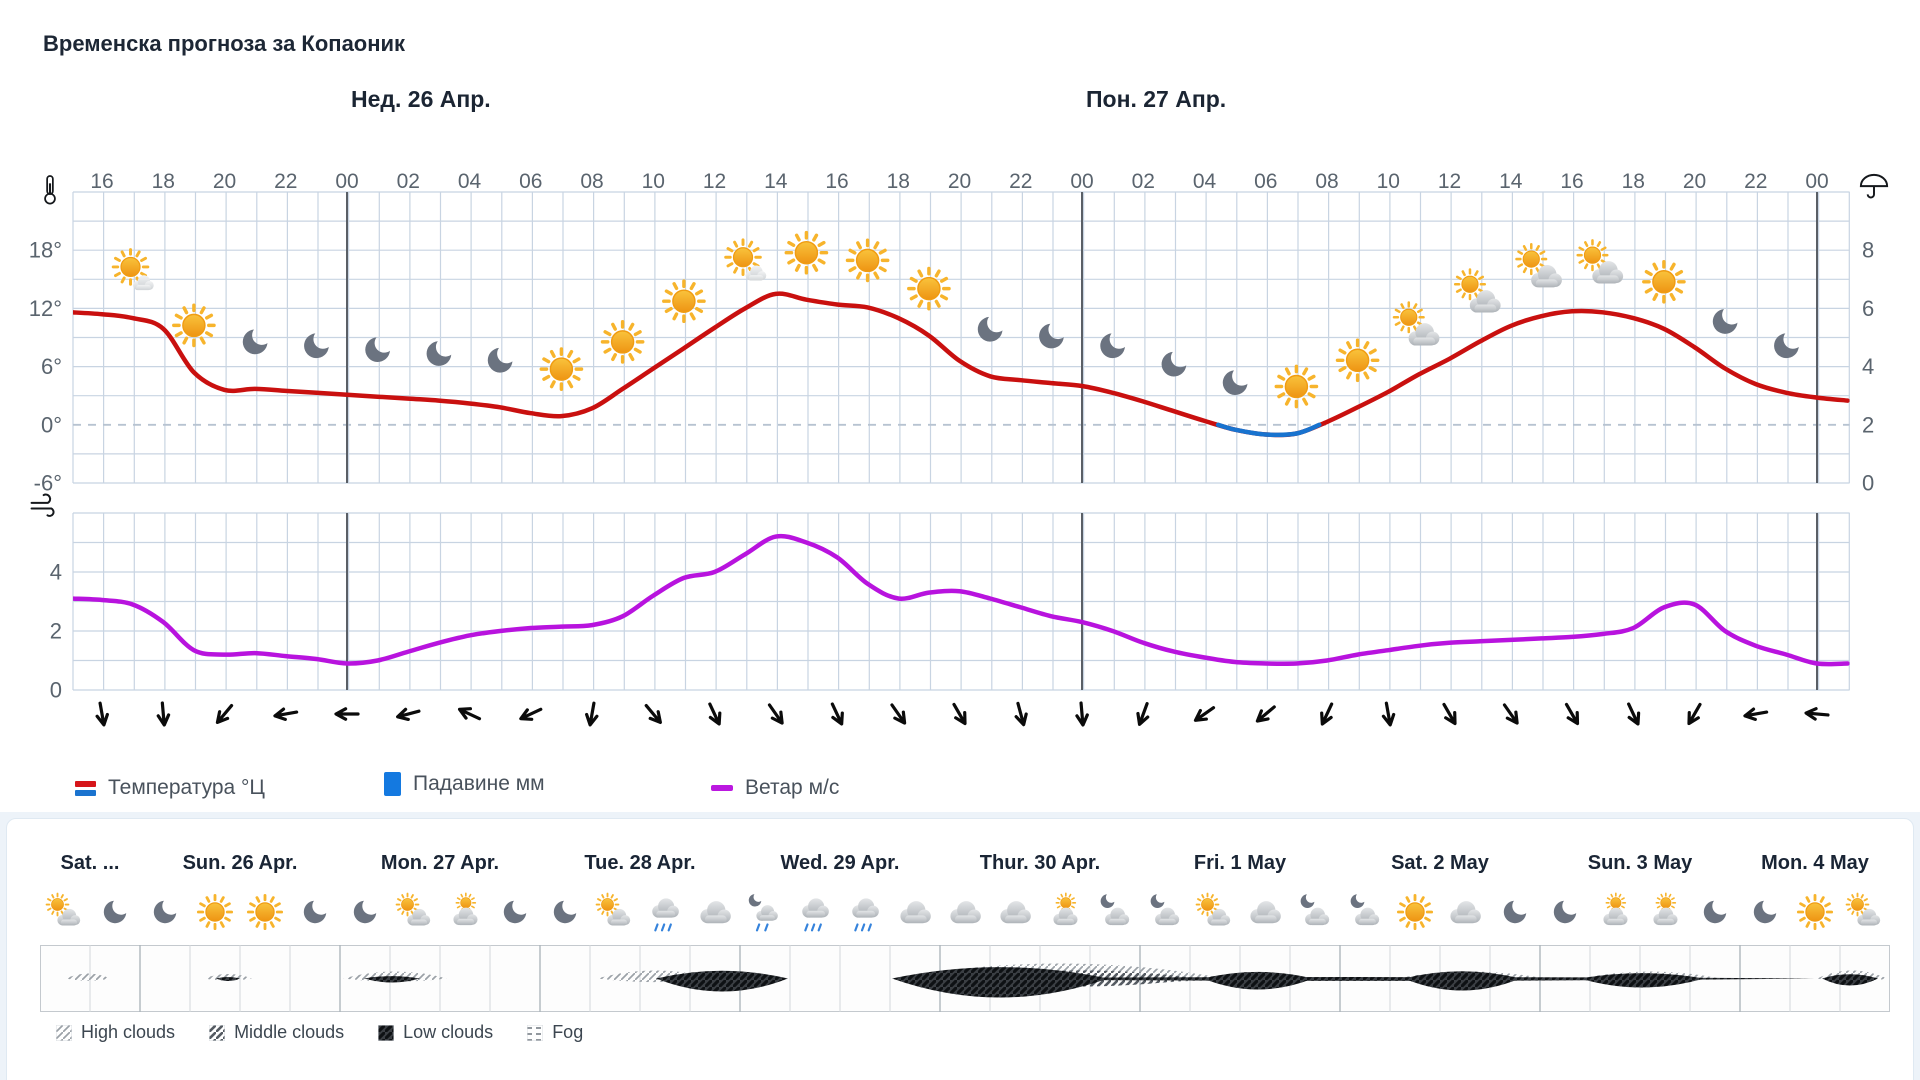  Describe the element at coordinates (960, 793) in the screenshot. I see `chart-legend: Температура °Ц Падавине мм Ветар м/с` at that location.